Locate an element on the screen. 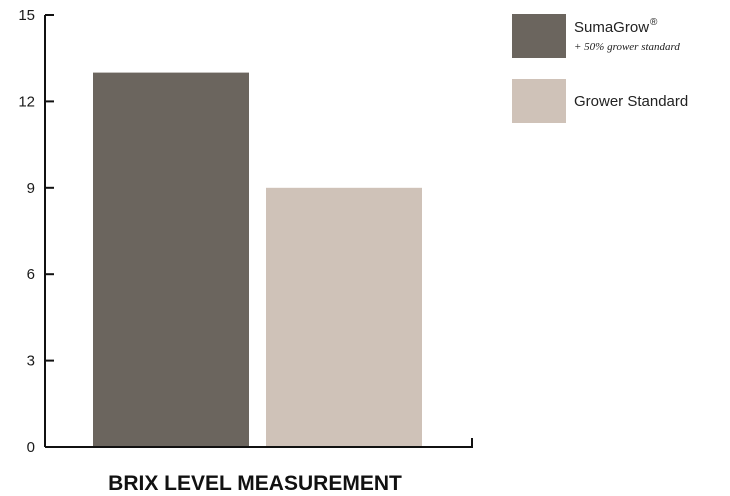  legend-label: SumaGrow is located at coordinates (611, 27).